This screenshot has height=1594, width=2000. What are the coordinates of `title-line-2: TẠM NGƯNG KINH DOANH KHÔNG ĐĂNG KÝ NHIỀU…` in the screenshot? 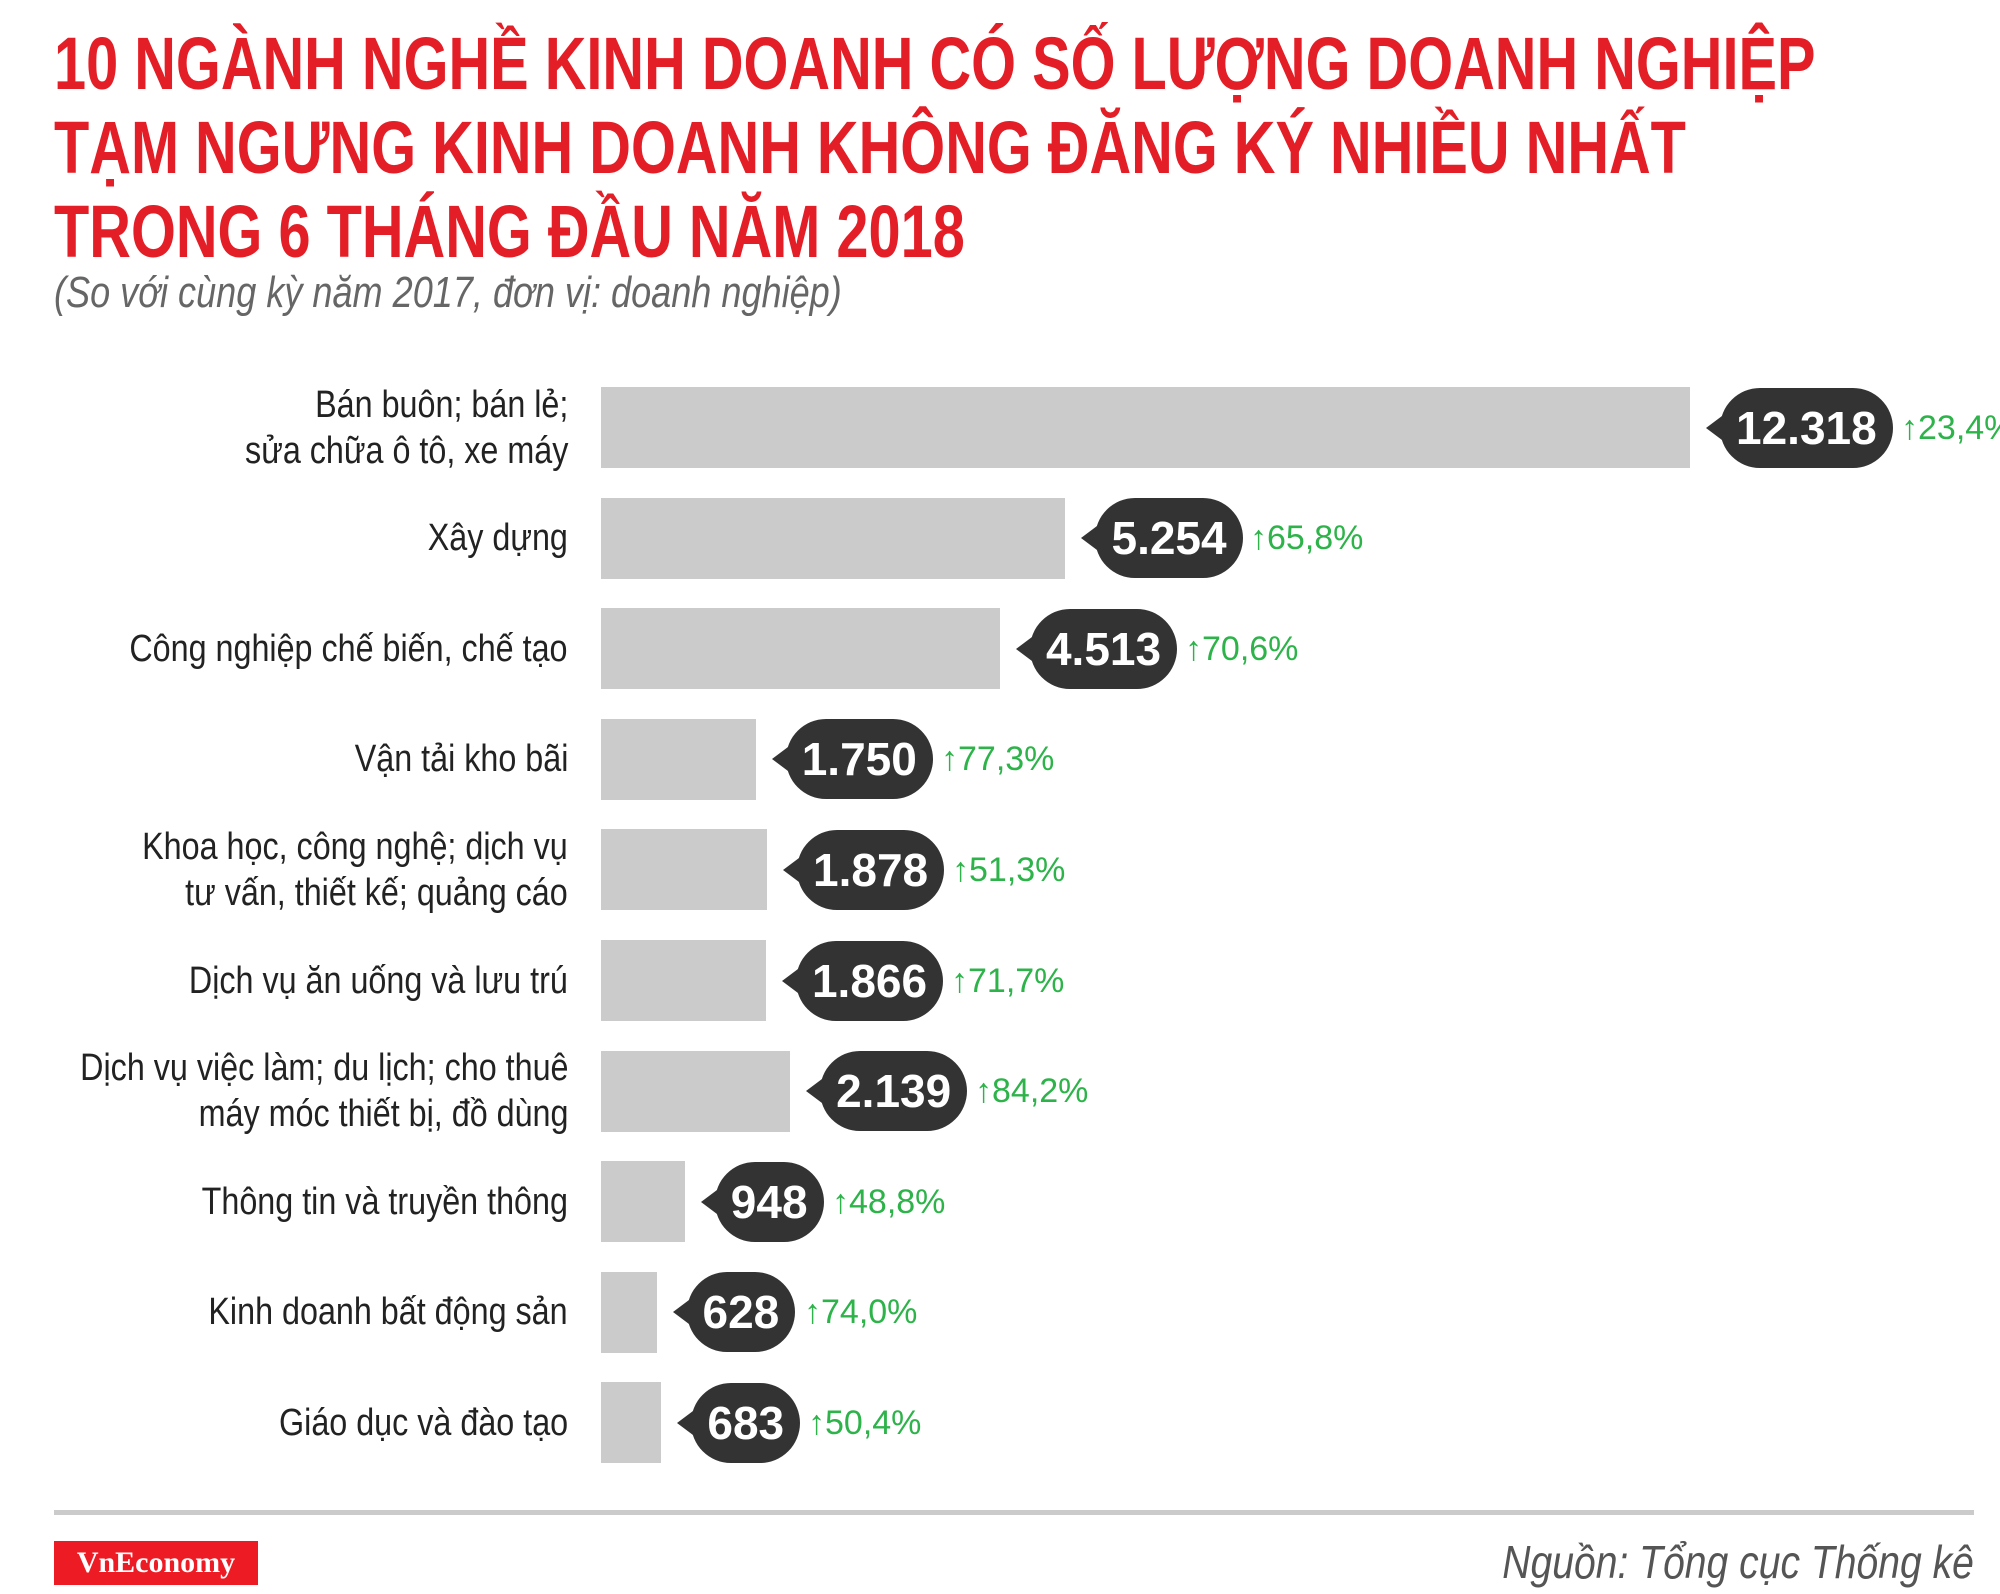 It's located at (870, 147).